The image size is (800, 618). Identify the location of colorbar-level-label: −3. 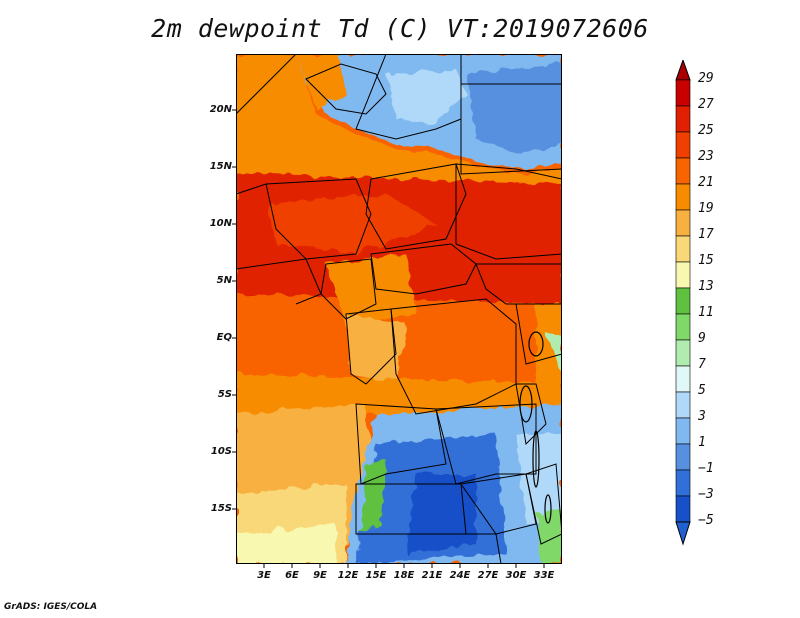
(706, 494).